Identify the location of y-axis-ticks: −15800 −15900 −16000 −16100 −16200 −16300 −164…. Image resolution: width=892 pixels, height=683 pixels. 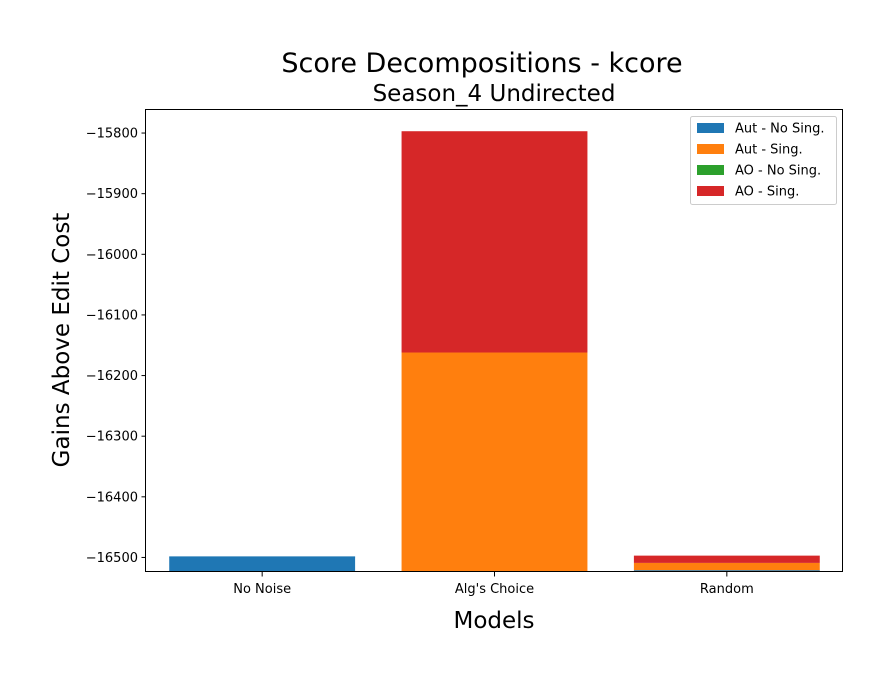
(116, 346).